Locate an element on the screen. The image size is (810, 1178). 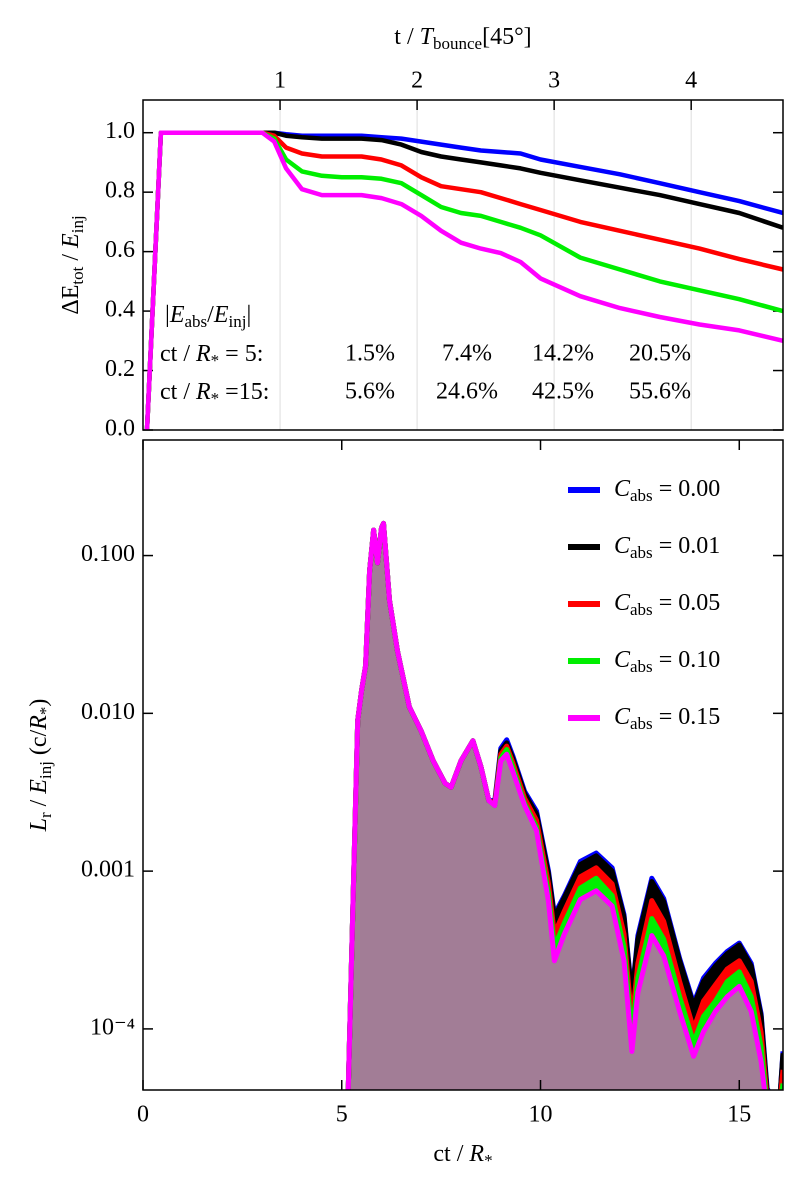
y-tick-label: 0.2 is located at coordinates (120, 369).